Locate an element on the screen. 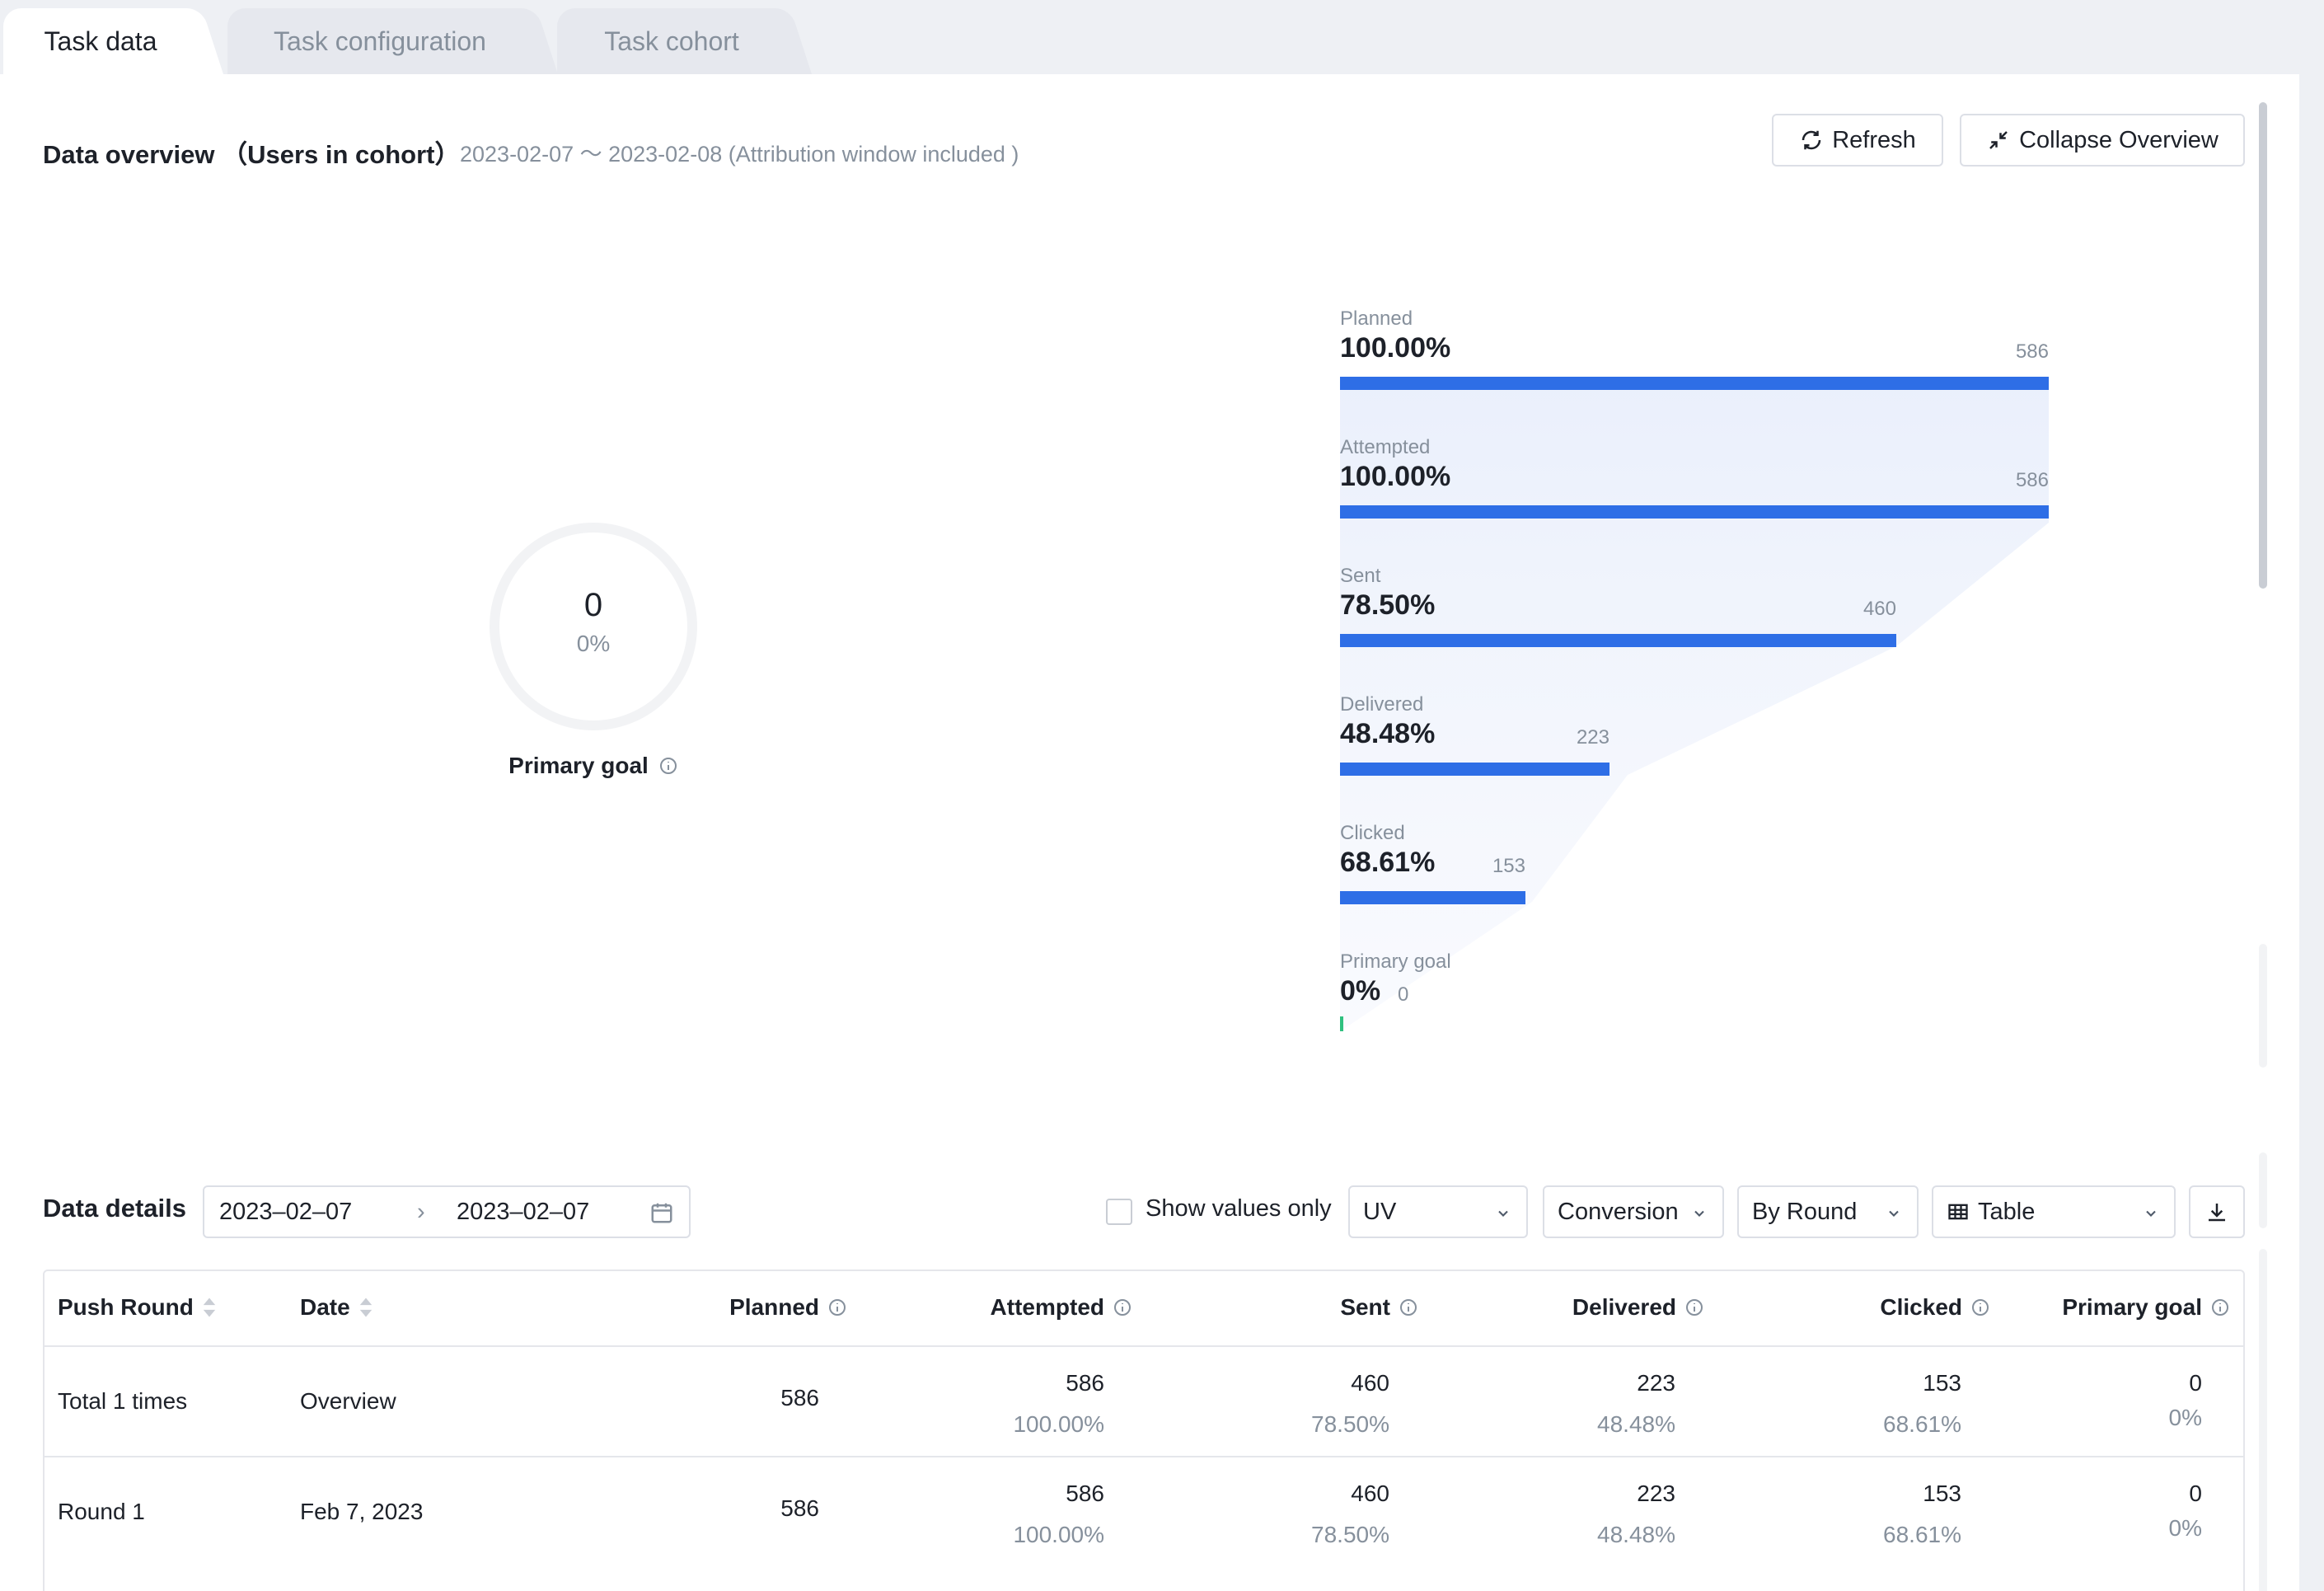  collapse-icon is located at coordinates (1999, 140).